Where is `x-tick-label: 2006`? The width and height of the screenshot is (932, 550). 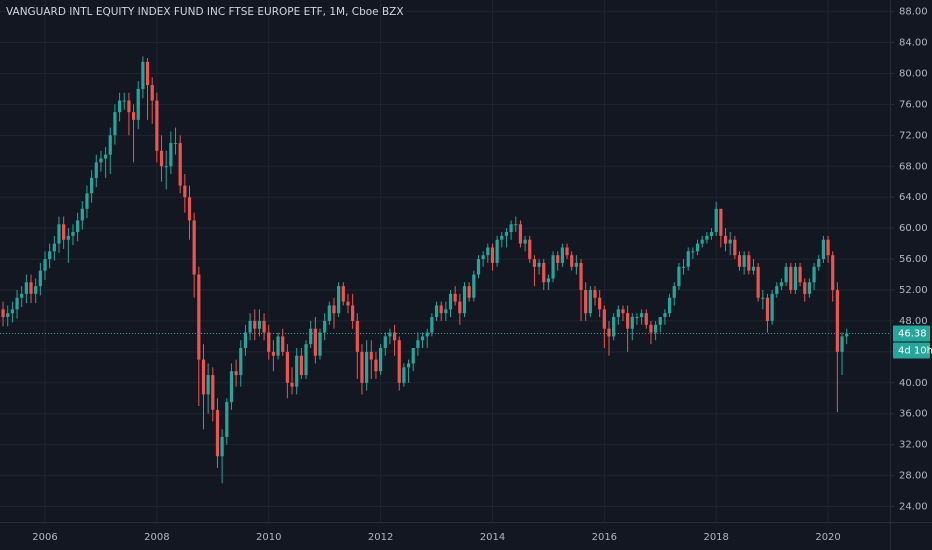 x-tick-label: 2006 is located at coordinates (44, 537).